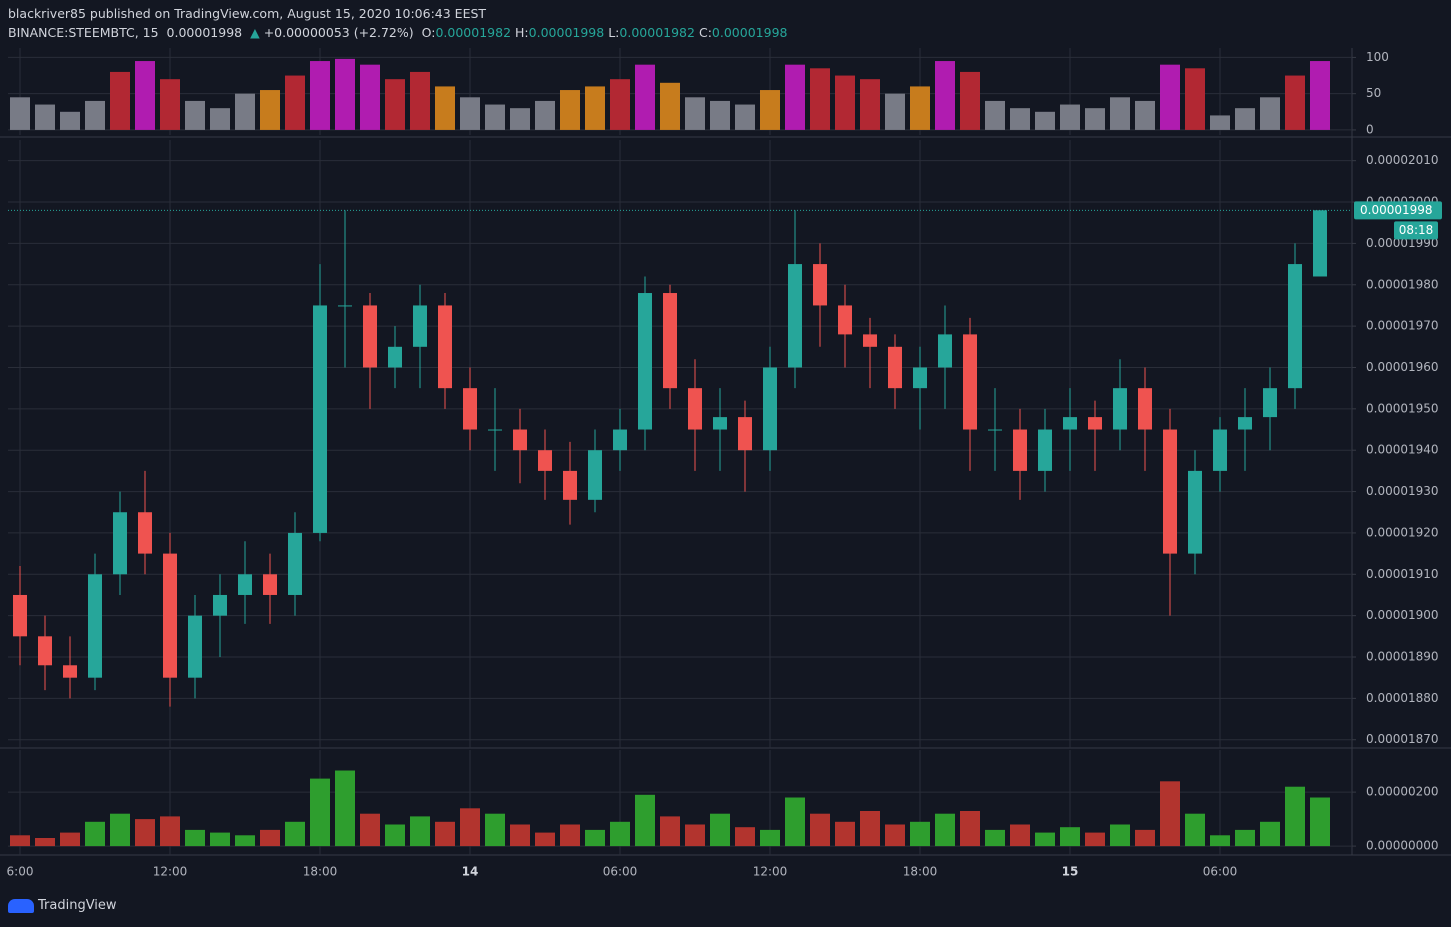  Describe the element at coordinates (20, 872) in the screenshot. I see `x-tick-label: 6:00` at that location.